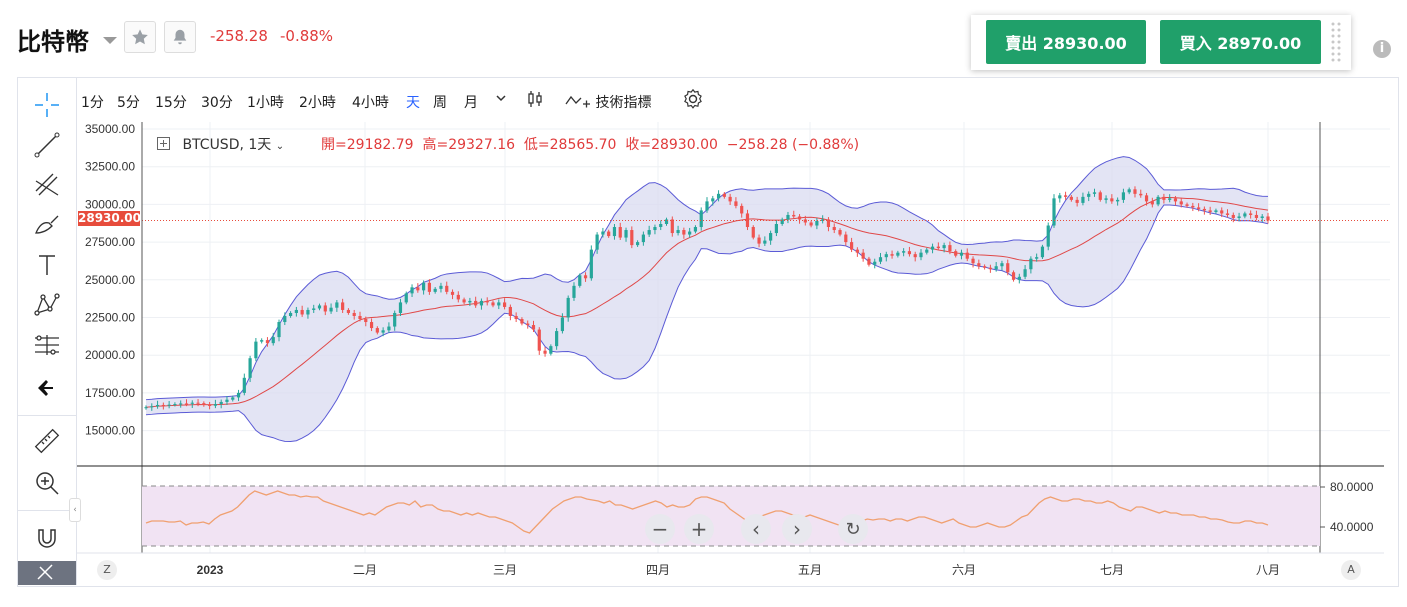 The image size is (1407, 607). What do you see at coordinates (280, 146) in the screenshot?
I see `legend-symbol-caret-icon: ⌄` at bounding box center [280, 146].